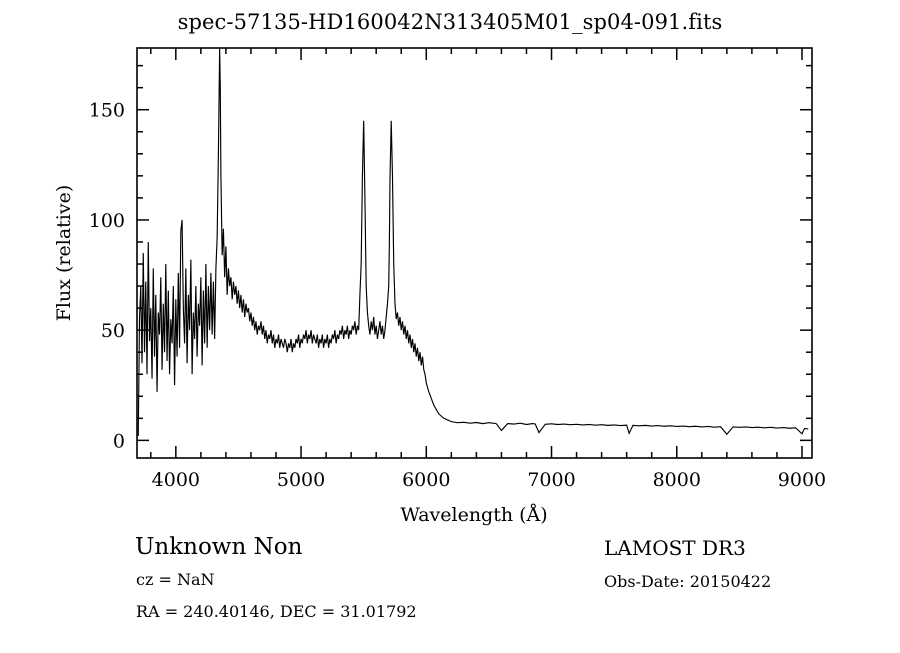 This screenshot has height=653, width=900. I want to click on y-tick-label: 100, so click(107, 221).